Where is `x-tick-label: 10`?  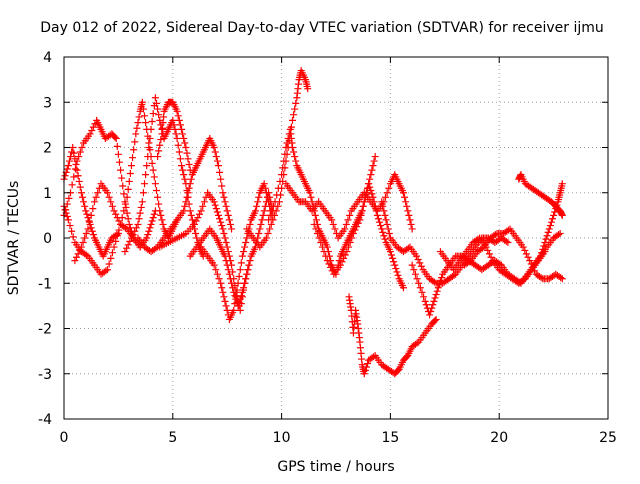
x-tick-label: 10 is located at coordinates (282, 438).